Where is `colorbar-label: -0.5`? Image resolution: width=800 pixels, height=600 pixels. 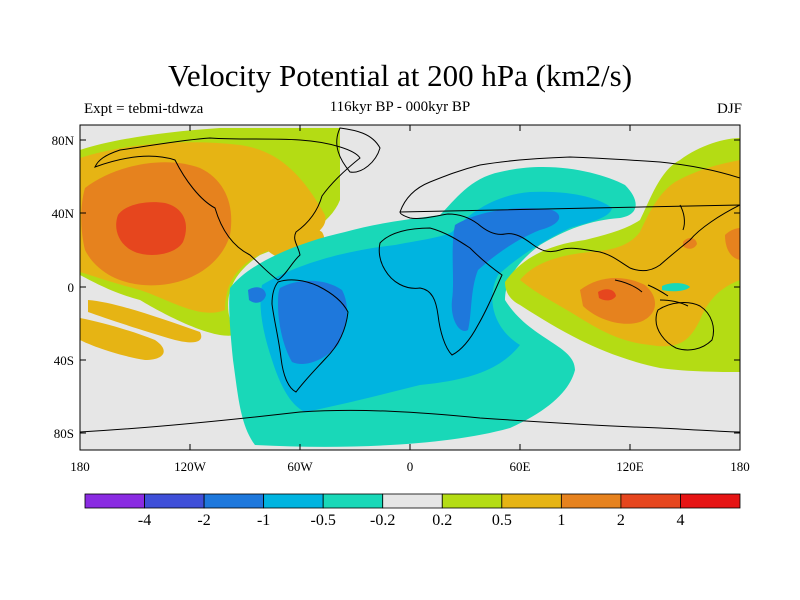
colorbar-label: -0.5 is located at coordinates (323, 520).